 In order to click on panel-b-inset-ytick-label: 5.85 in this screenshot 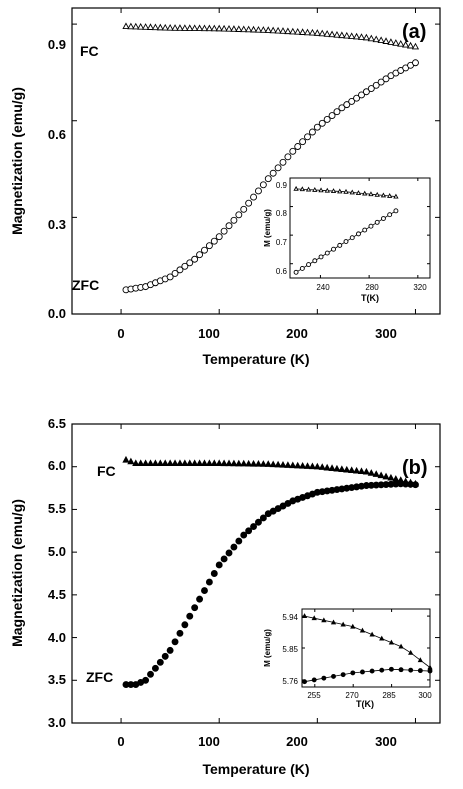, I will do `click(290, 649)`.